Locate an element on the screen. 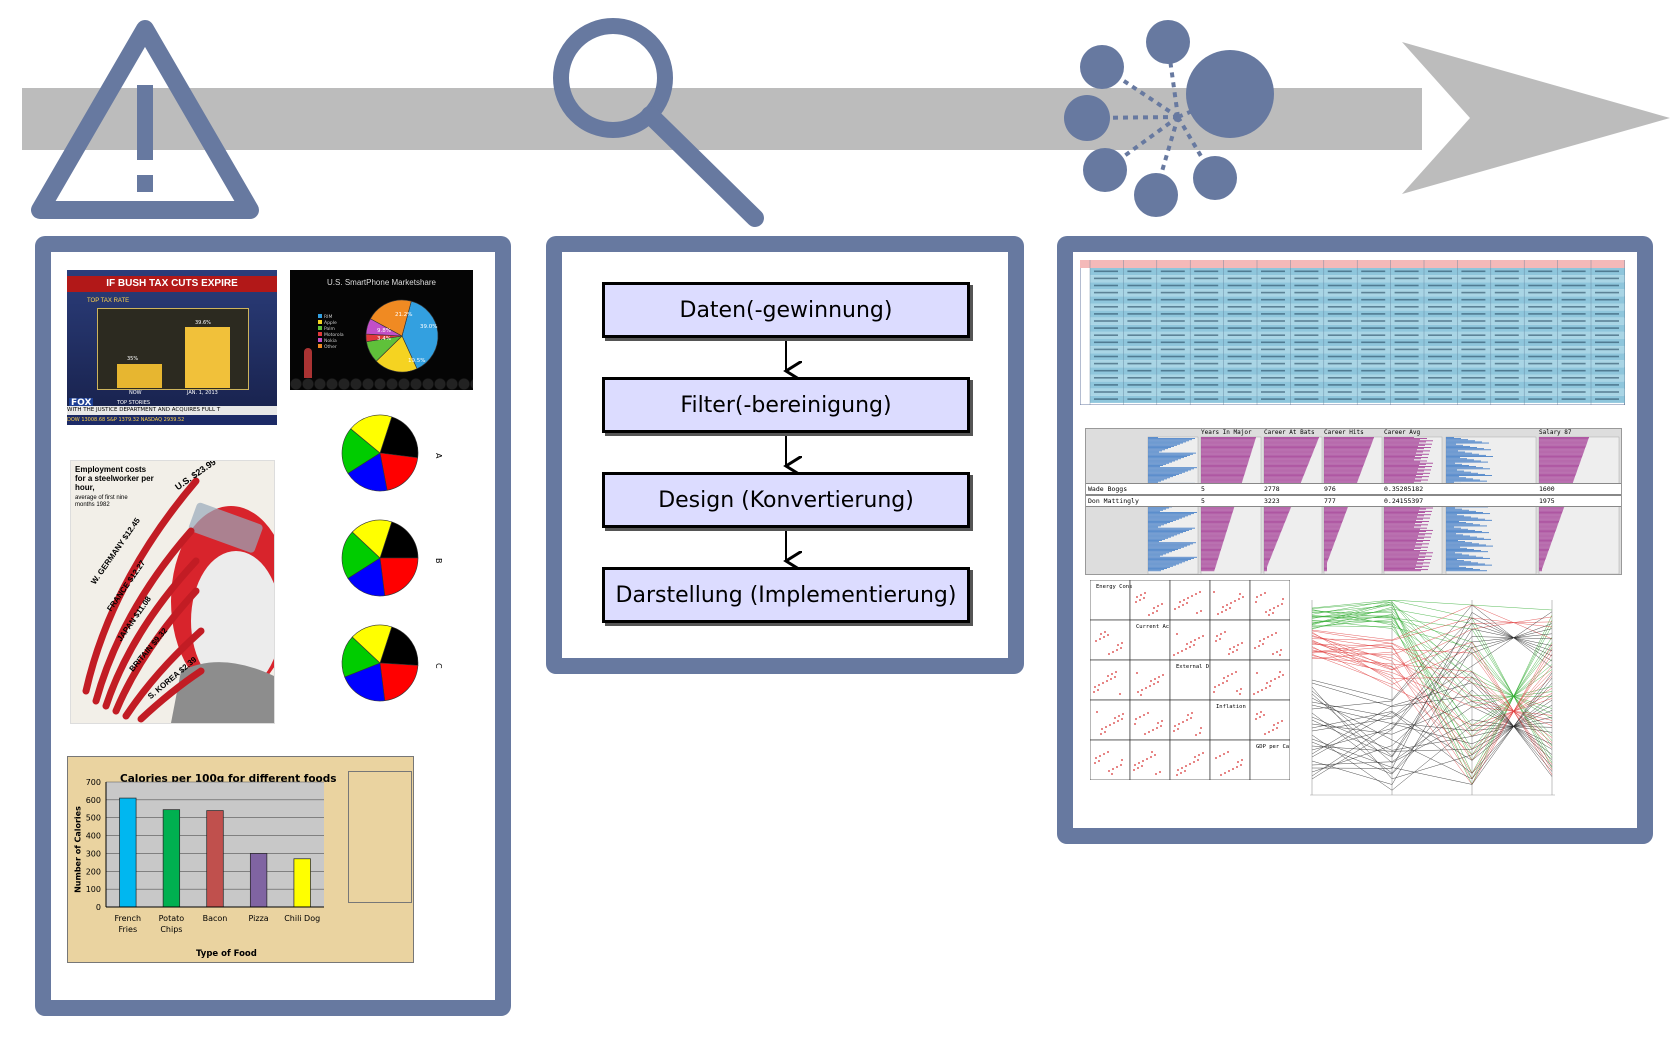 The height and width of the screenshot is (1063, 1673). lens-header-years: Years In Major is located at coordinates (1226, 432).